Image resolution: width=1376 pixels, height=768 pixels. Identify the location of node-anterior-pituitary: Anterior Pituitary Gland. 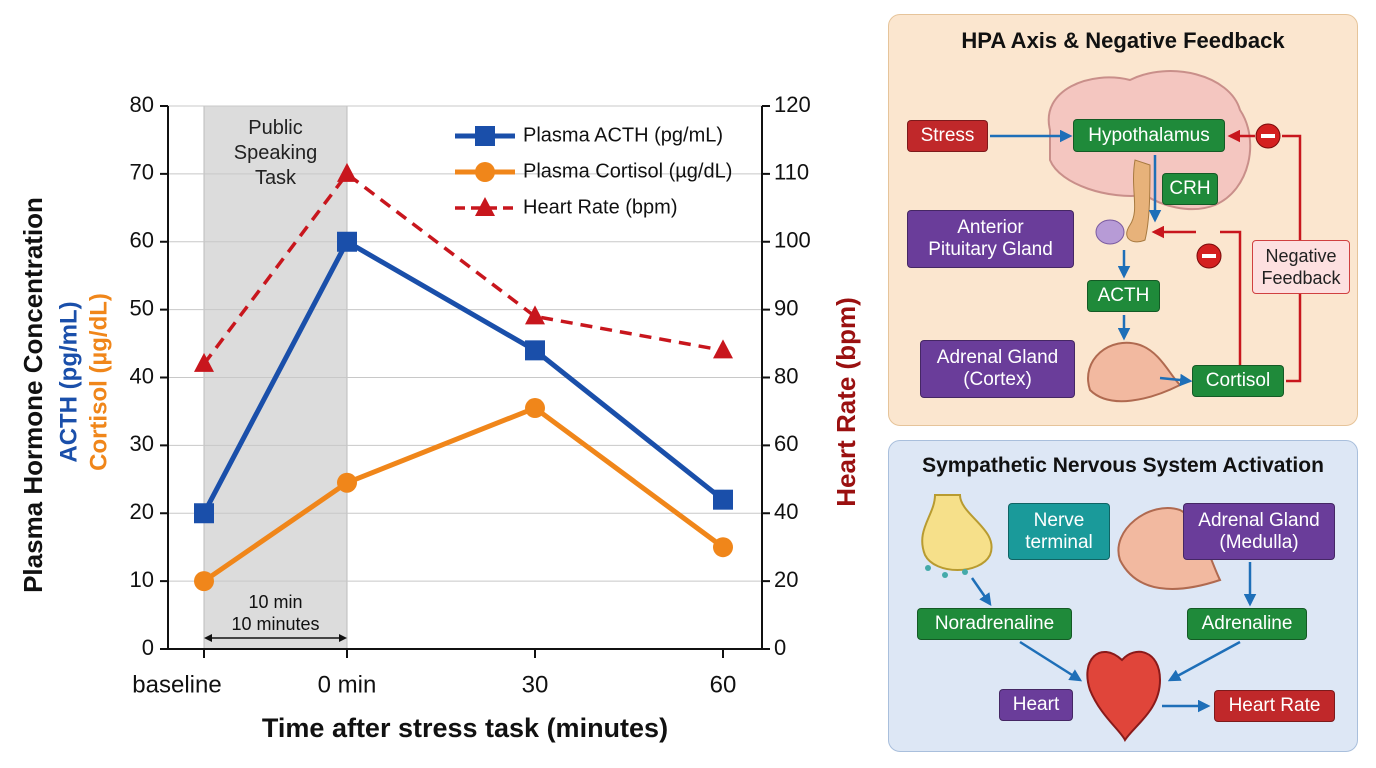
(990, 239).